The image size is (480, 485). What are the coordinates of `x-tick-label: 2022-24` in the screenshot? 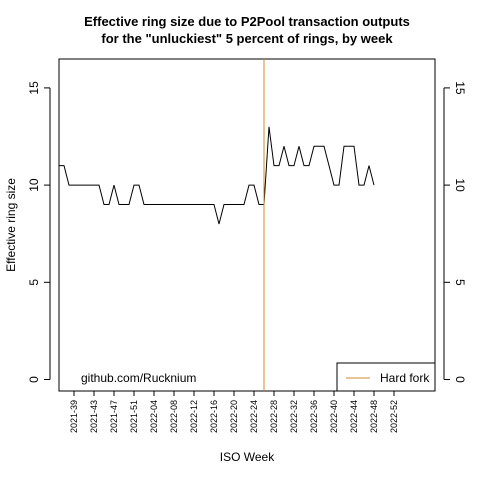 It's located at (254, 416).